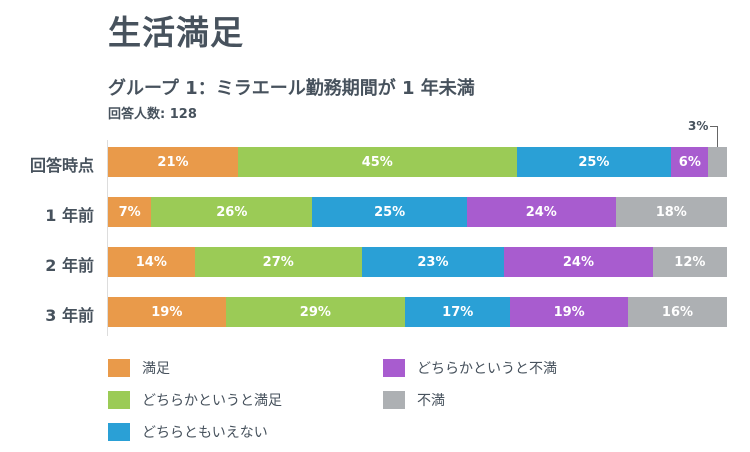  What do you see at coordinates (139, 368) in the screenshot?
I see `legend-item: 満足` at bounding box center [139, 368].